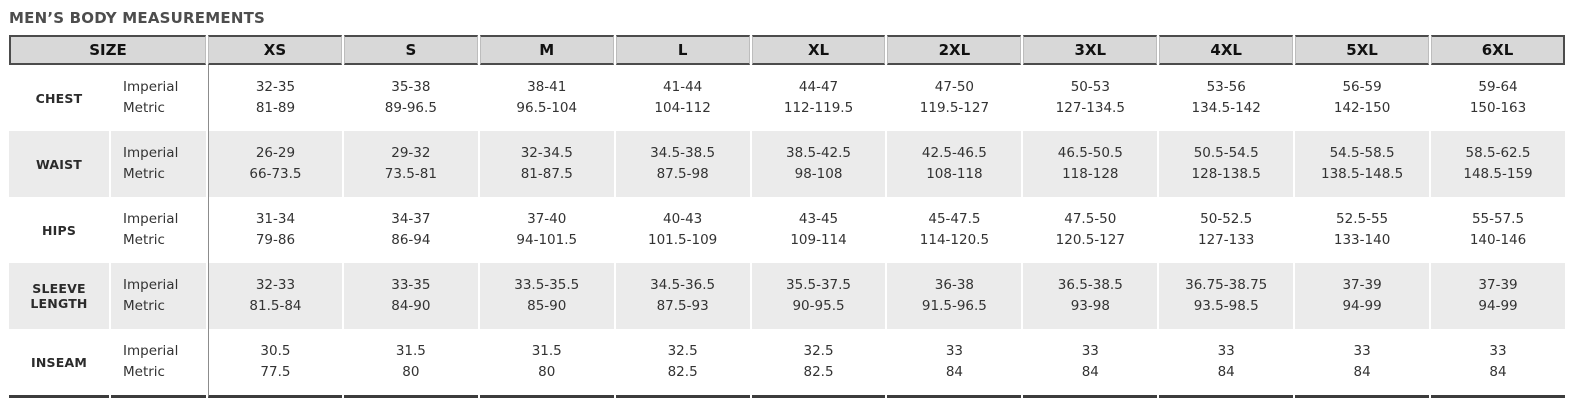 The height and width of the screenshot is (411, 1575). Describe the element at coordinates (275, 285) in the screenshot. I see `imperial-value: 32-33` at that location.